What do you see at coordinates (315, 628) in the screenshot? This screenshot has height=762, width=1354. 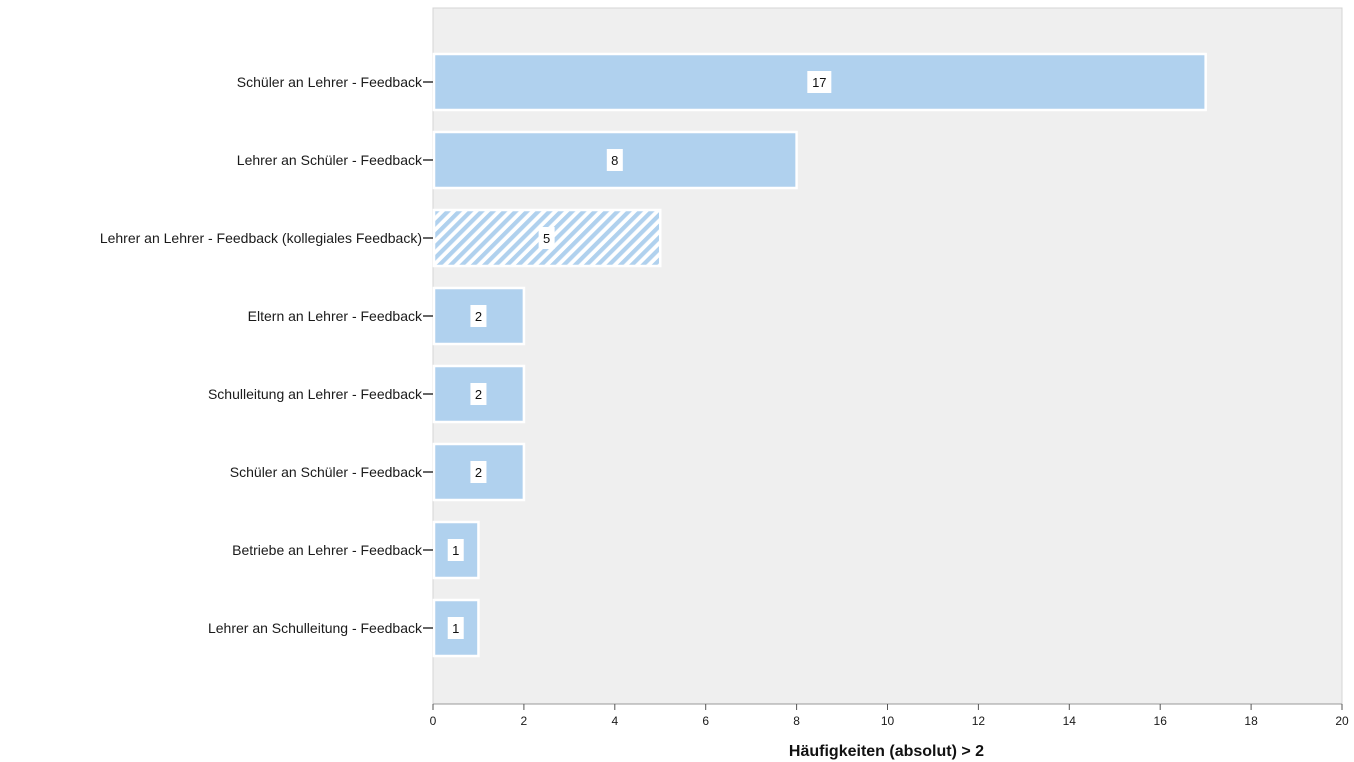 I see `category-label-7: Lehrer an Schulleitung - Feedback` at bounding box center [315, 628].